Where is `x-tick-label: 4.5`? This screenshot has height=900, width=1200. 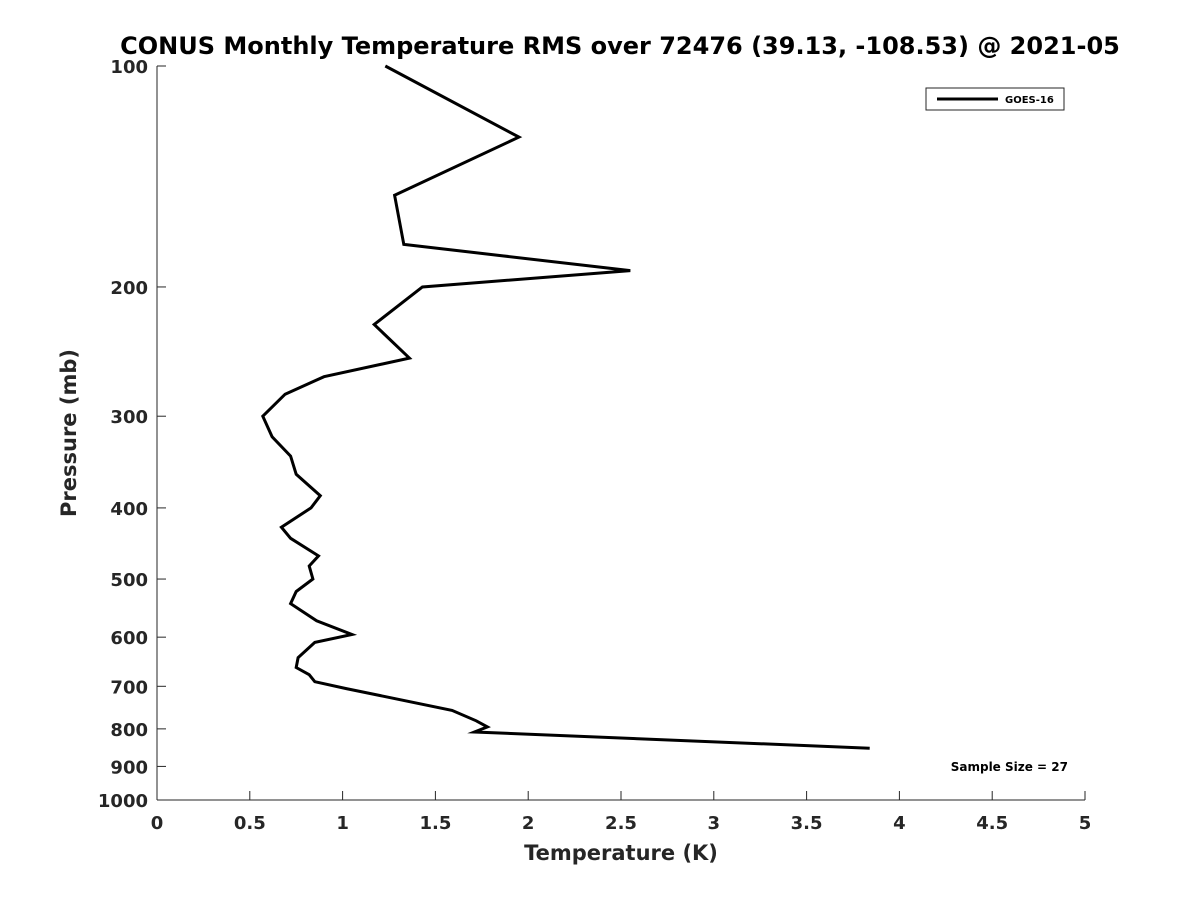
x-tick-label: 4.5 is located at coordinates (992, 823).